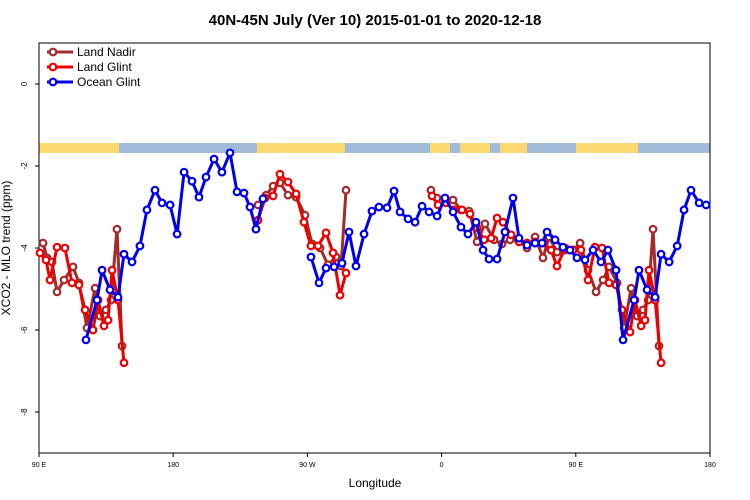 Image resolution: width=750 pixels, height=500 pixels. I want to click on x-tick-label: 90 E, so click(39, 465).